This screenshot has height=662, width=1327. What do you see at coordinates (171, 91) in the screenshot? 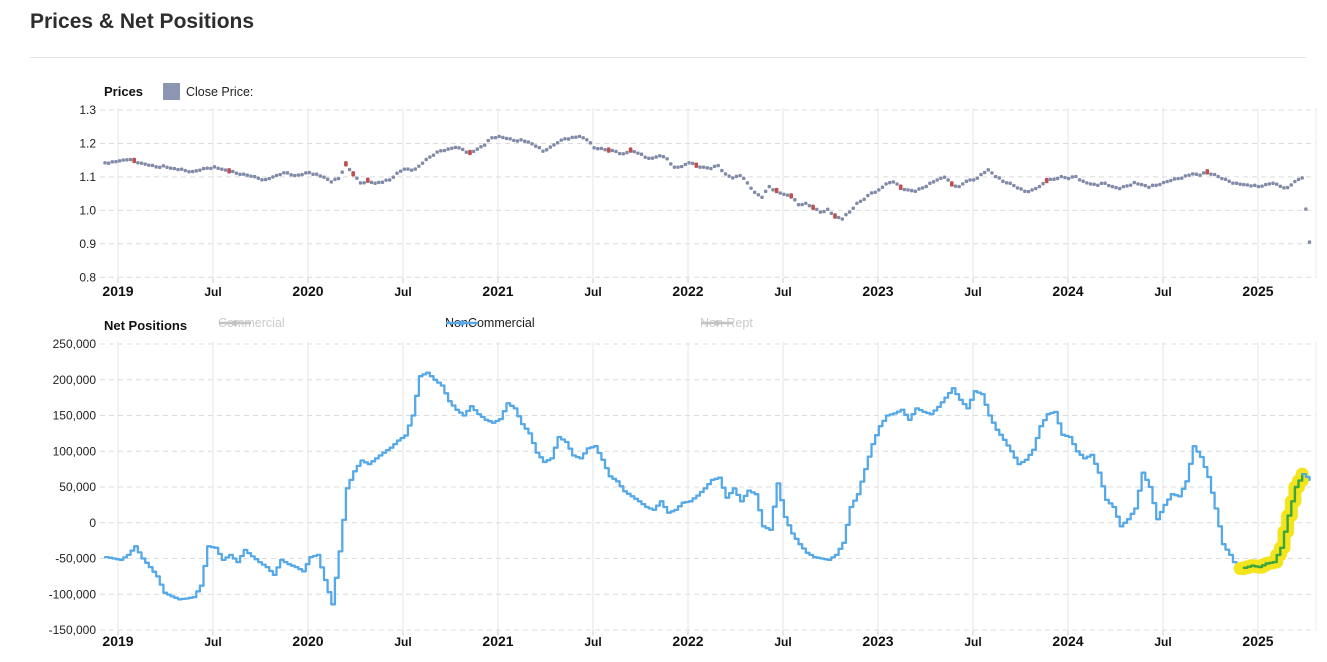
I see `close-price-swatch` at bounding box center [171, 91].